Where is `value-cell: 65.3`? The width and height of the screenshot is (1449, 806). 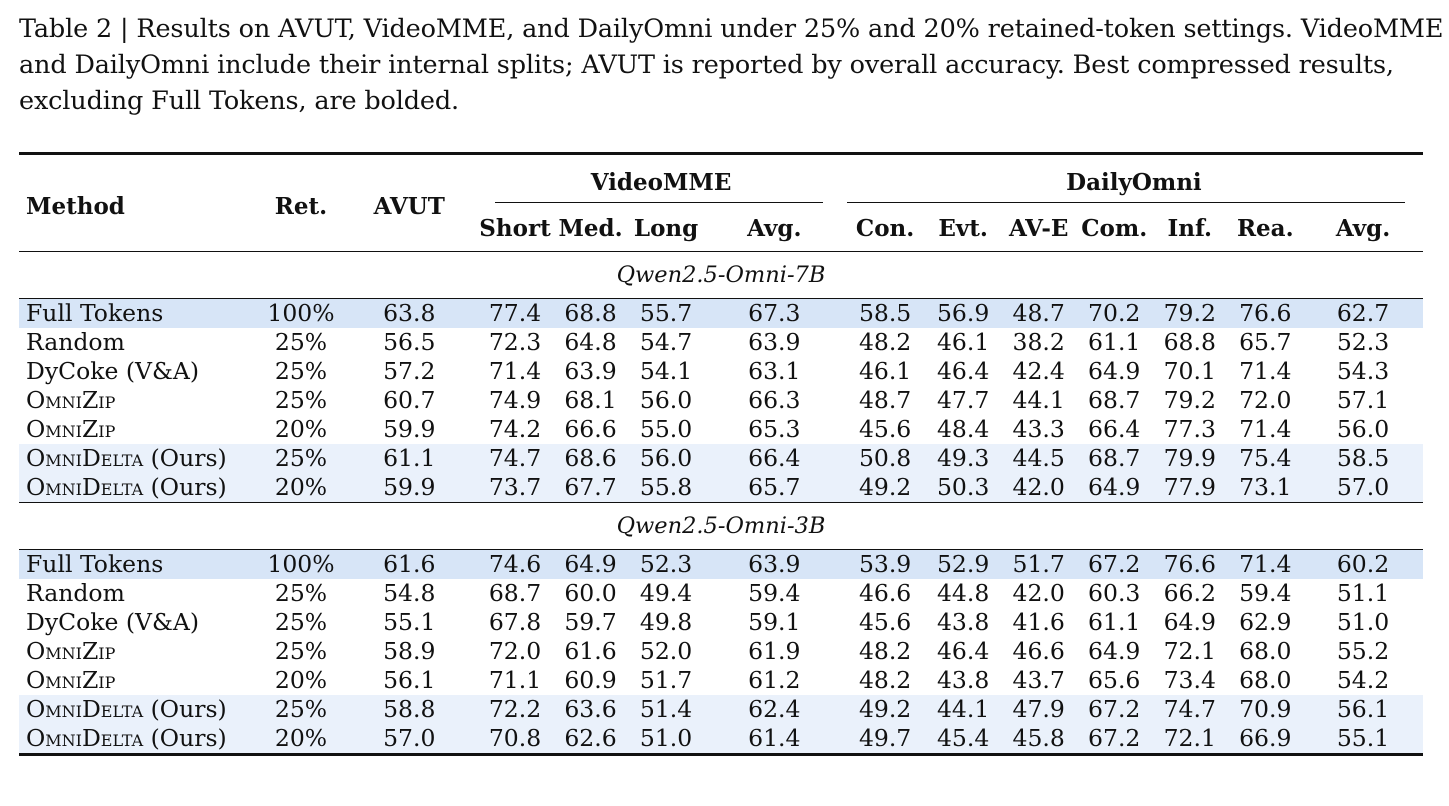
value-cell: 65.3 is located at coordinates (774, 429).